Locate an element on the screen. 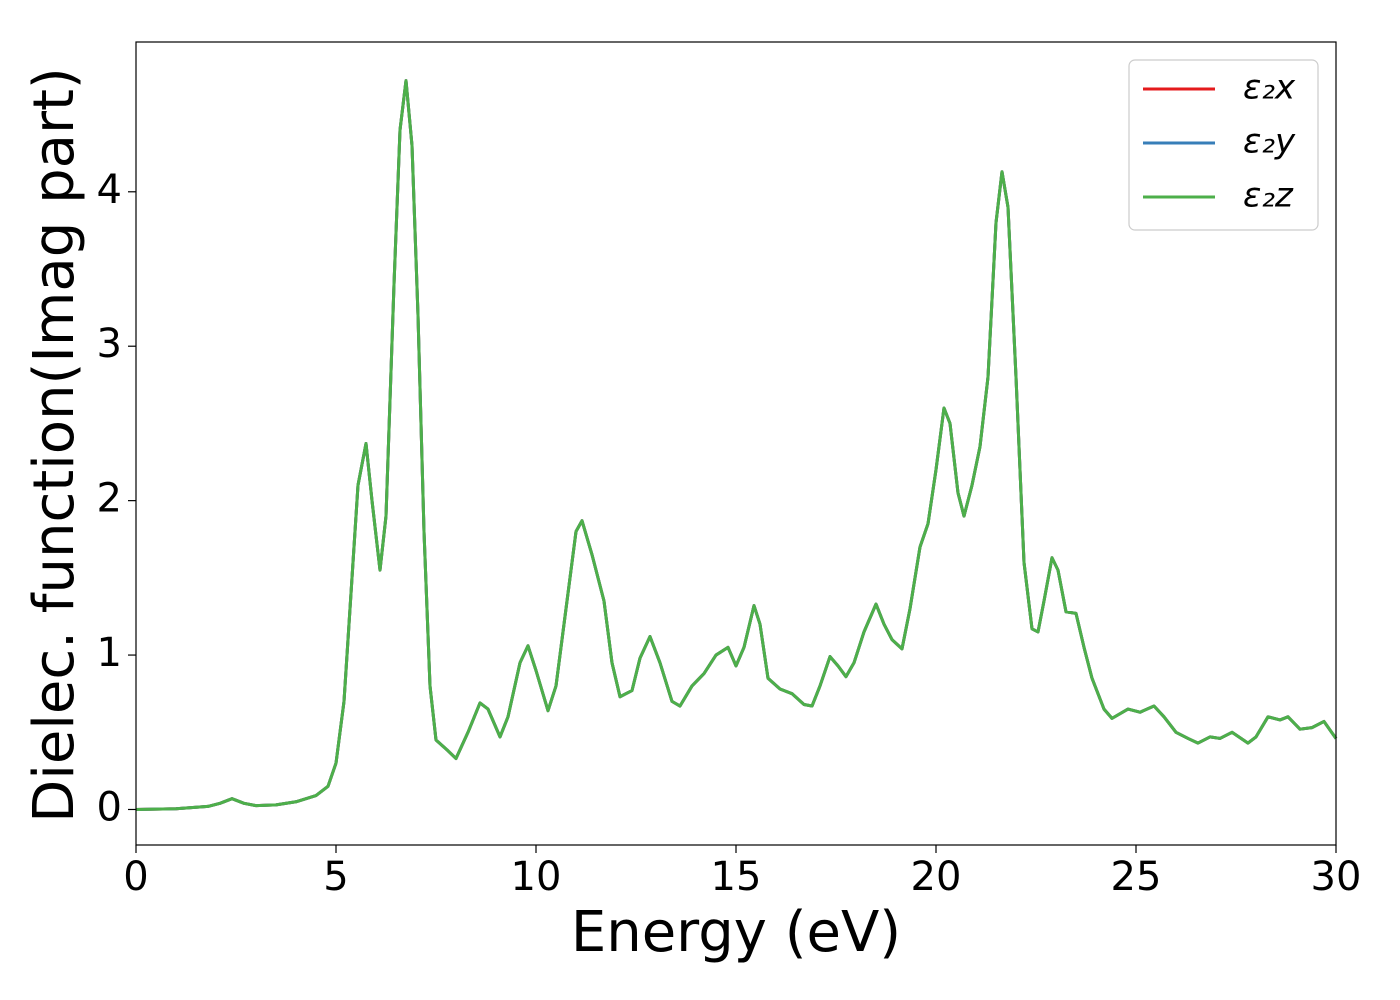 This screenshot has width=1400, height=1000. legend-label: ε₂x is located at coordinates (1269, 88).